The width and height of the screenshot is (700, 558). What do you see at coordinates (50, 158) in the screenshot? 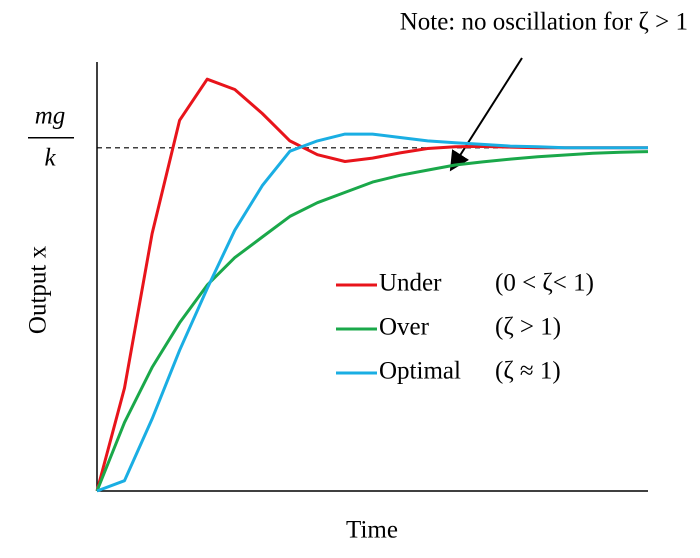
I see `y-tick-label-denominator: k` at bounding box center [50, 158].